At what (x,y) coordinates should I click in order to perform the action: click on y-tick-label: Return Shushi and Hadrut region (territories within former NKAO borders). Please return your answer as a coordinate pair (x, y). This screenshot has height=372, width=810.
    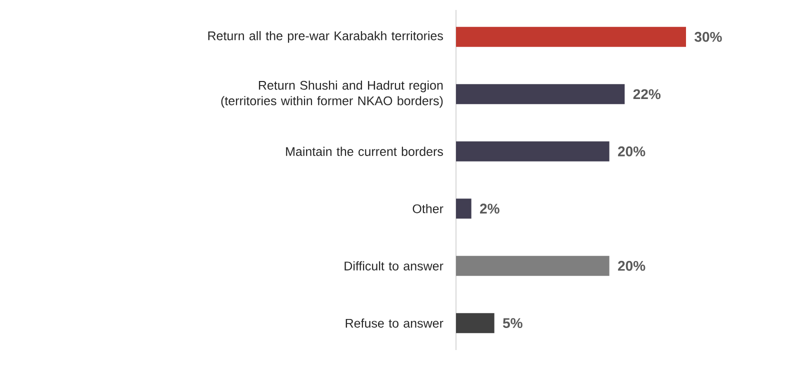
    Looking at the image, I should click on (332, 94).